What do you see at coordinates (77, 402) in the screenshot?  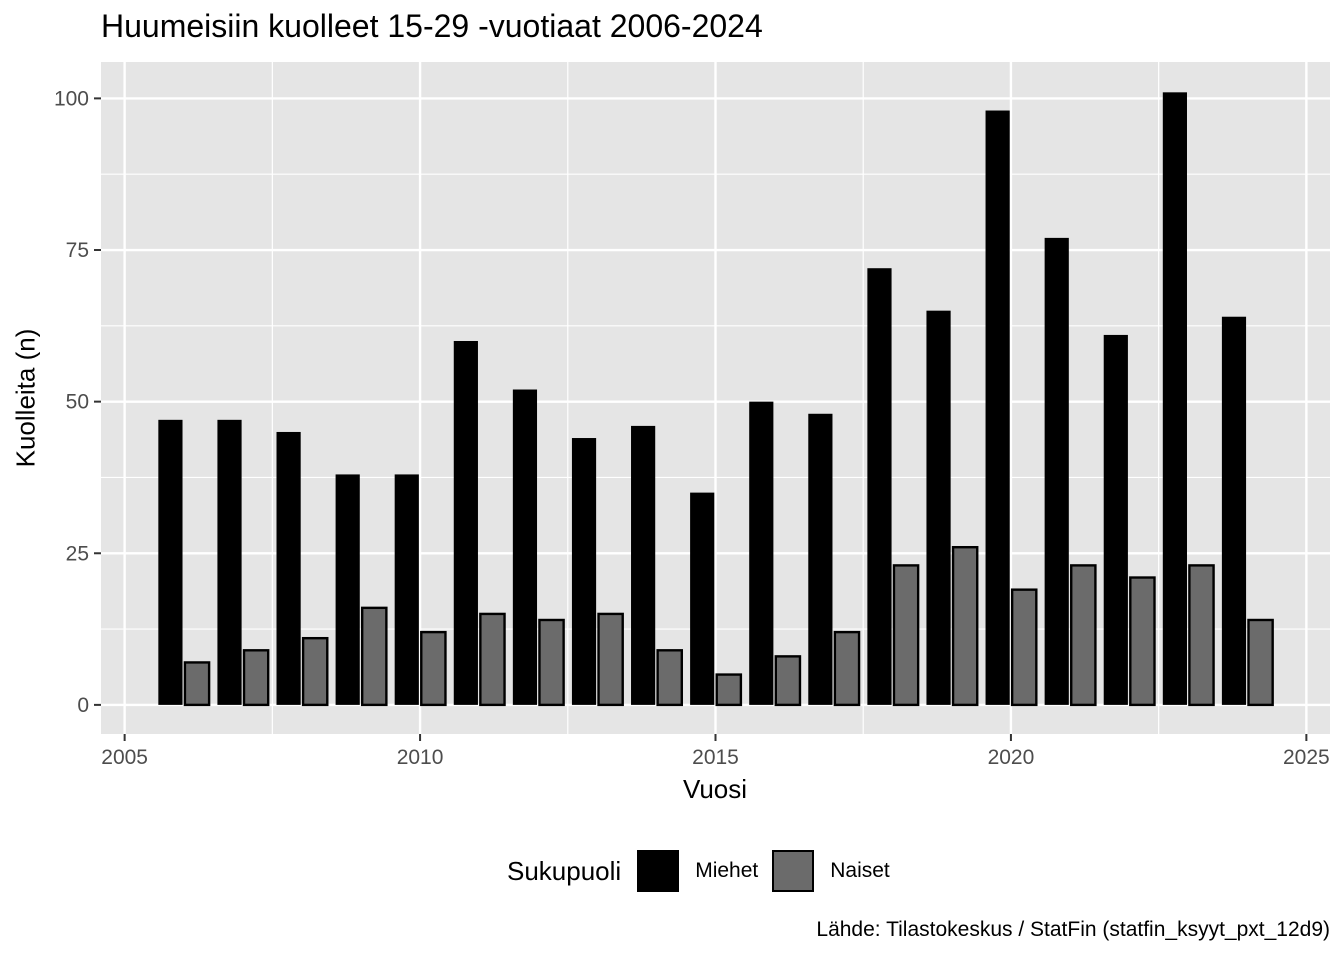 I see `y-tick-label: 50` at bounding box center [77, 402].